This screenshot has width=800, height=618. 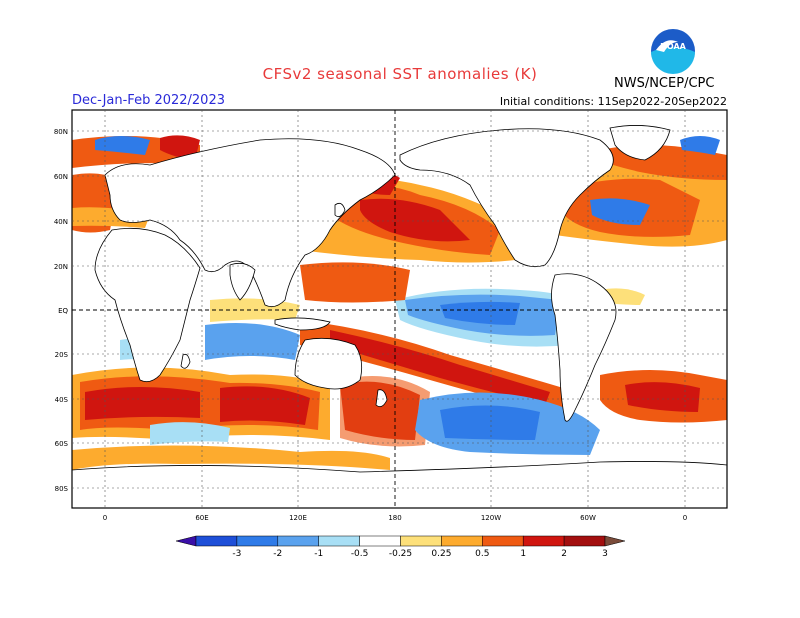 I want to click on colorbar-label: -1, so click(x=318, y=554).